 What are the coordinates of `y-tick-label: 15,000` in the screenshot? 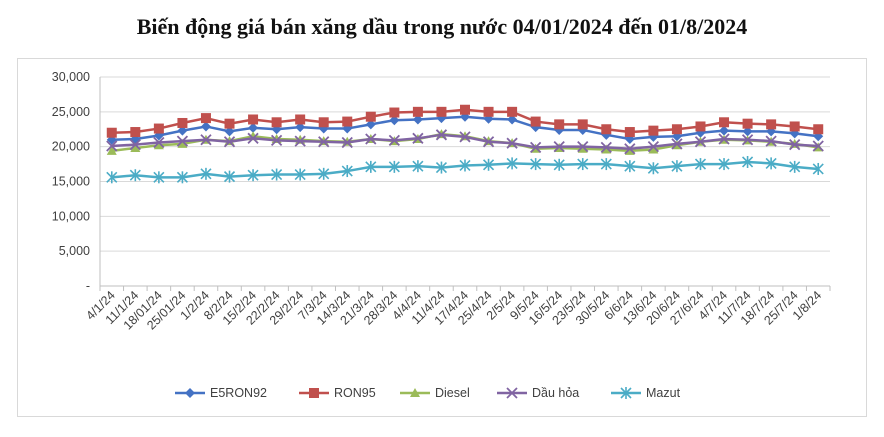 It's located at (71, 182).